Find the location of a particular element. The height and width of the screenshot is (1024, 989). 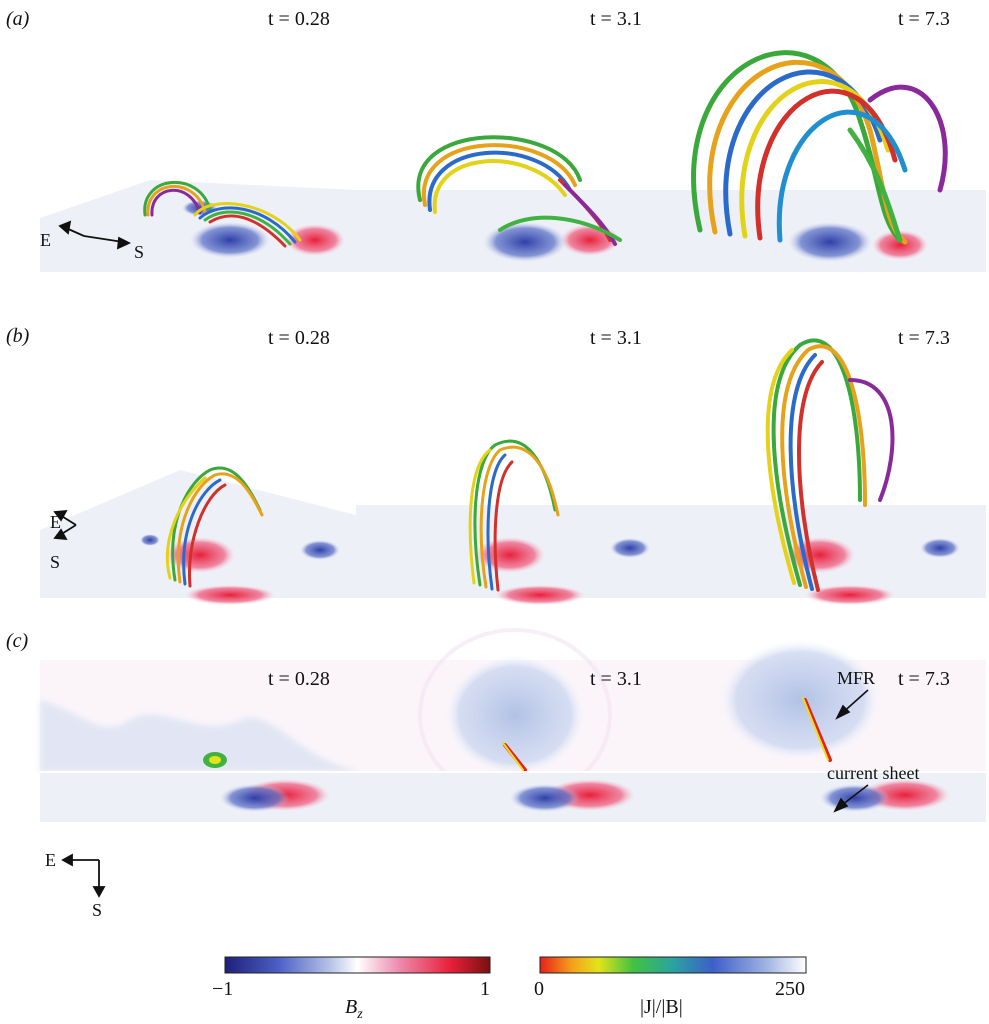

j-max-label: 250 is located at coordinates (790, 989).